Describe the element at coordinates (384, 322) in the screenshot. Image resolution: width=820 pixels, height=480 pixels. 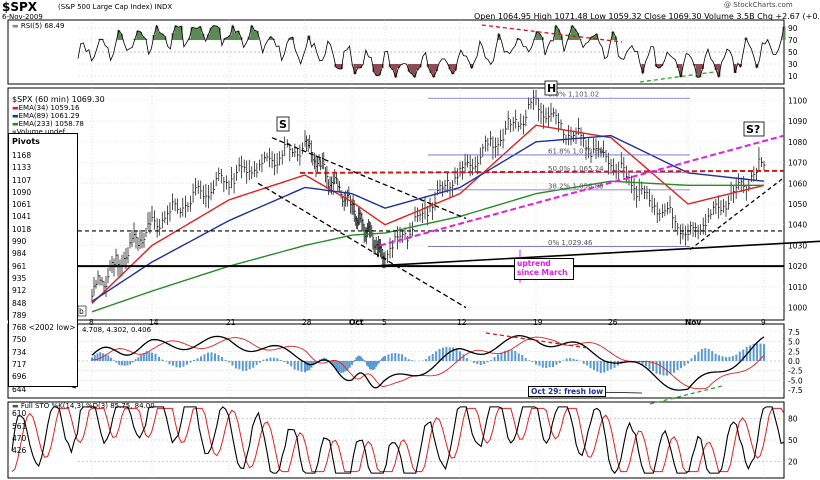
I see `x-tick-5: 5` at that location.